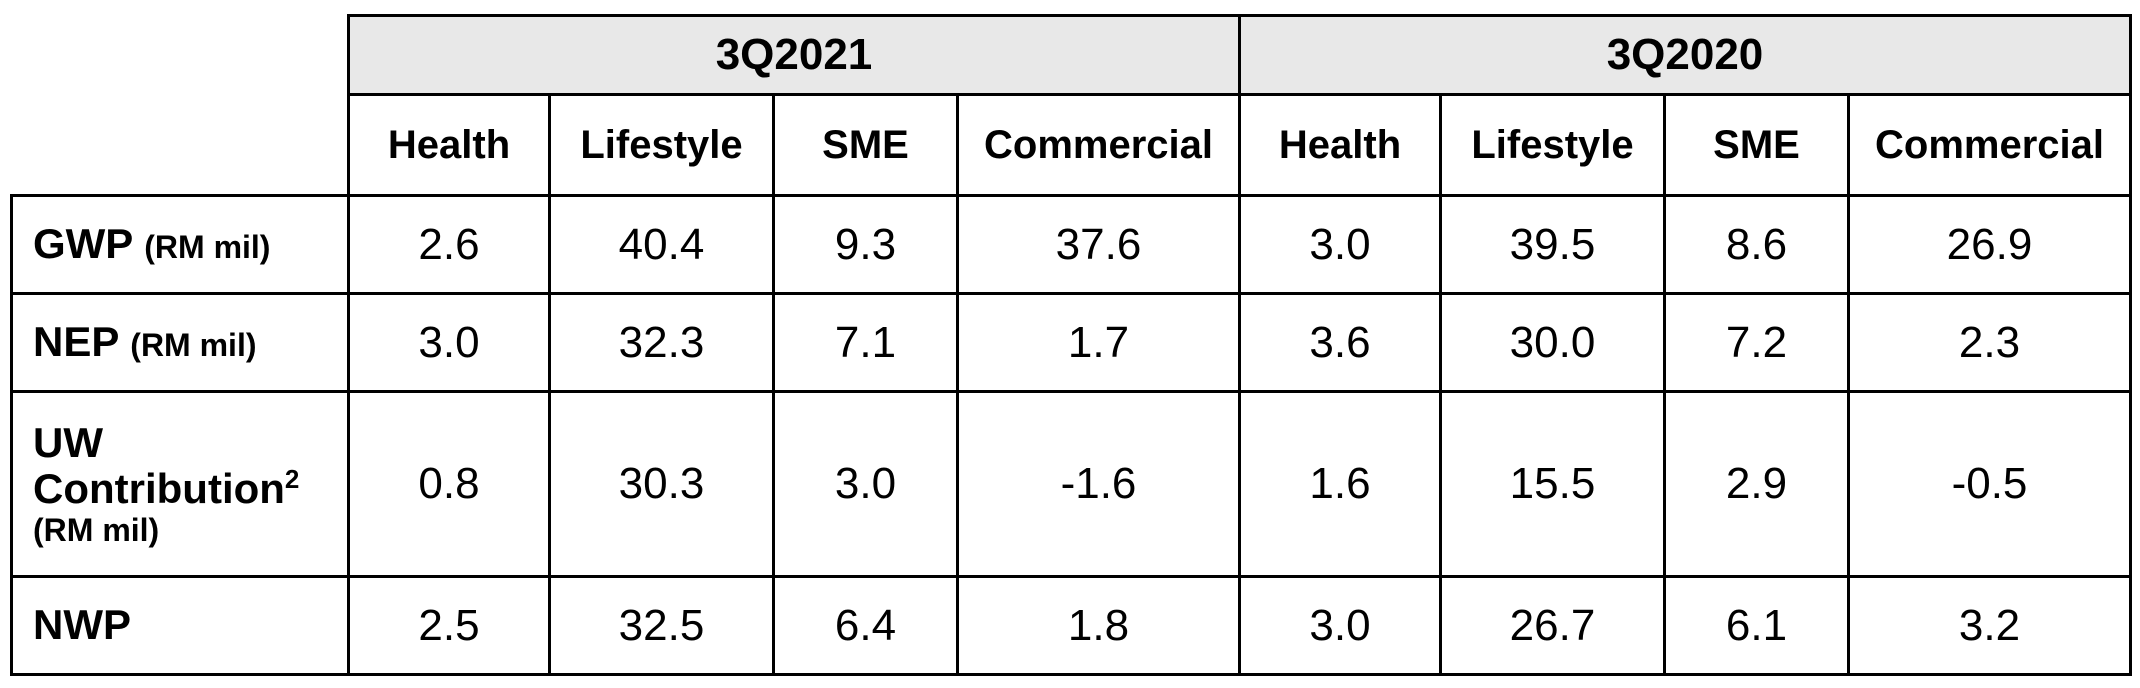 Image resolution: width=2140 pixels, height=688 pixels. Describe the element at coordinates (661, 625) in the screenshot. I see `value-cell-nwp-1: 32.5` at that location.